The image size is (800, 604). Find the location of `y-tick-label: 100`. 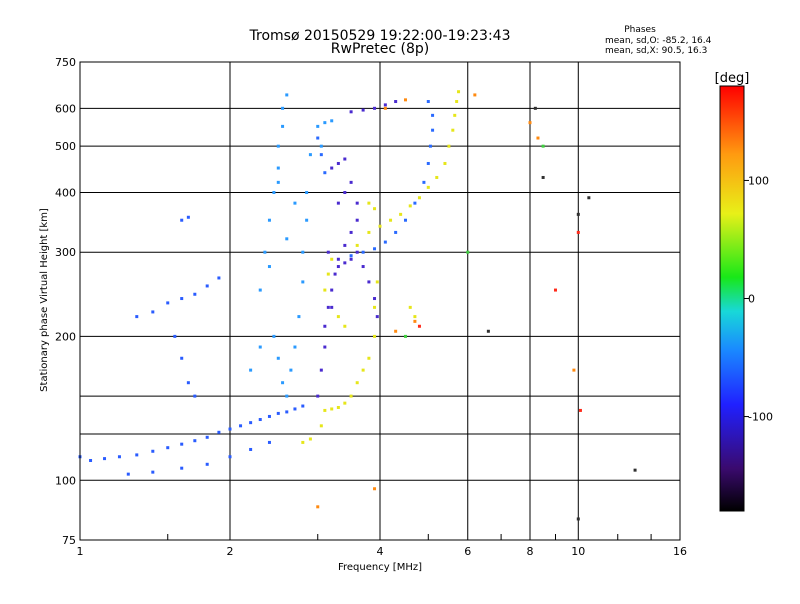

y-tick-label: 100 is located at coordinates (65, 480).